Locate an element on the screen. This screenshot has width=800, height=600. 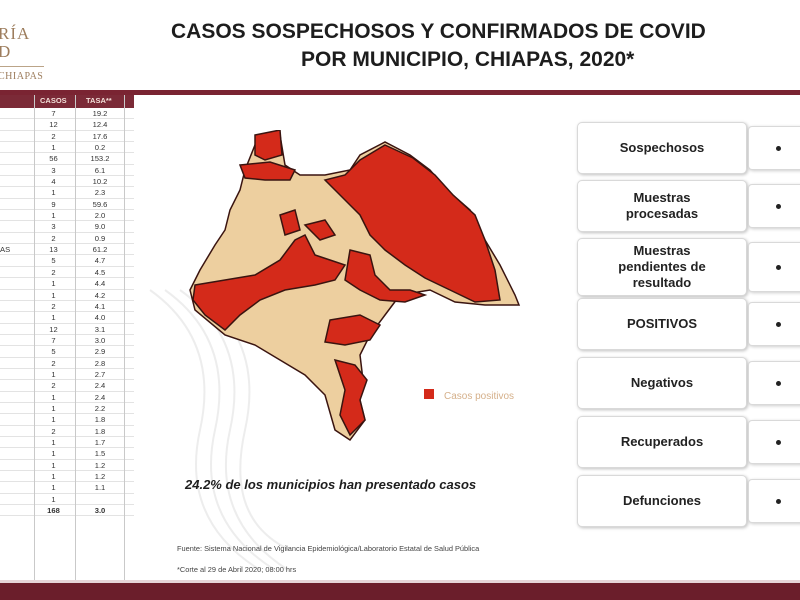
cutoff-text: *Corte al 29 de Abril 2020; 08:00 hrs is located at coordinates (237, 569).